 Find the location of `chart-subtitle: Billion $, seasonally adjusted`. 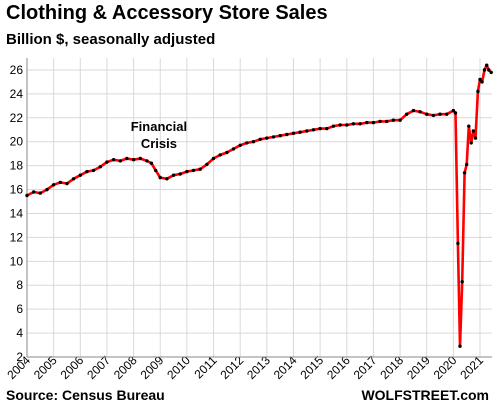

chart-subtitle: Billion $, seasonally adjusted is located at coordinates (111, 39).